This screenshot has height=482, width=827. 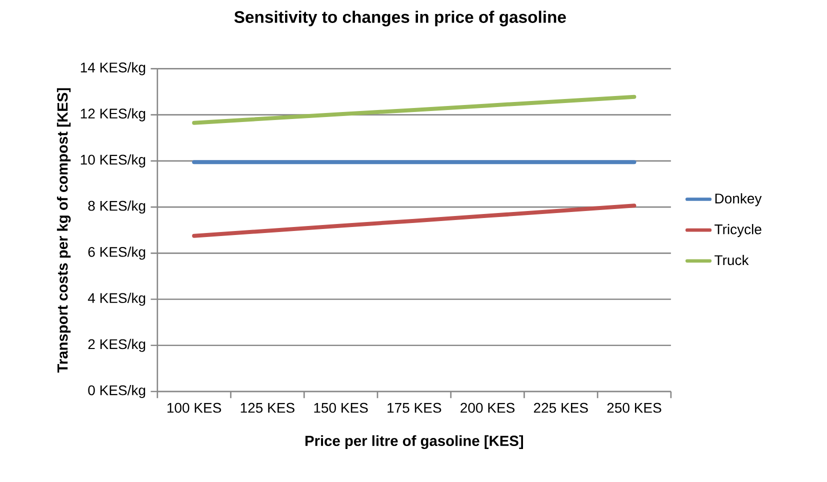 What do you see at coordinates (341, 407) in the screenshot?
I see `x-tick-label: 150 KES` at bounding box center [341, 407].